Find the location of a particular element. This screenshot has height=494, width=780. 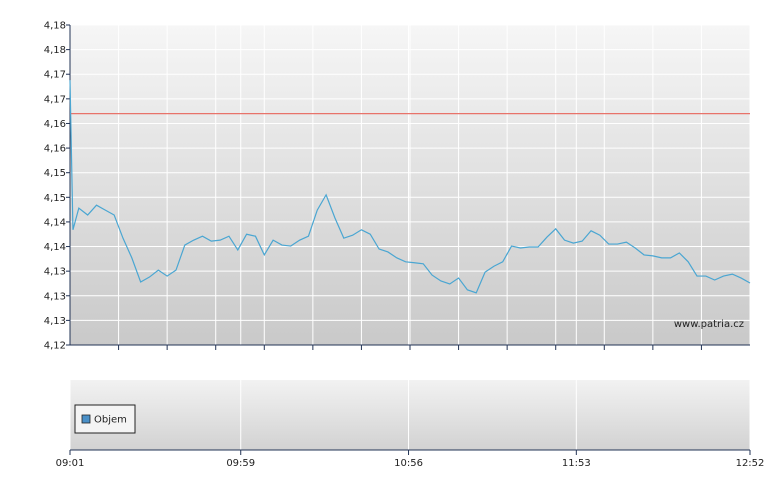

y-tick-label: 4,12 is located at coordinates (55, 346).